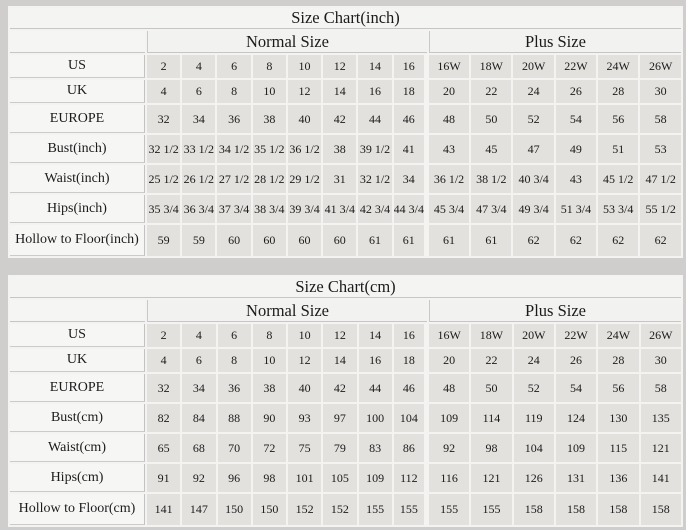 This screenshot has width=686, height=530. Describe the element at coordinates (345, 287) in the screenshot. I see `table-title: Size Chart(cm)` at that location.